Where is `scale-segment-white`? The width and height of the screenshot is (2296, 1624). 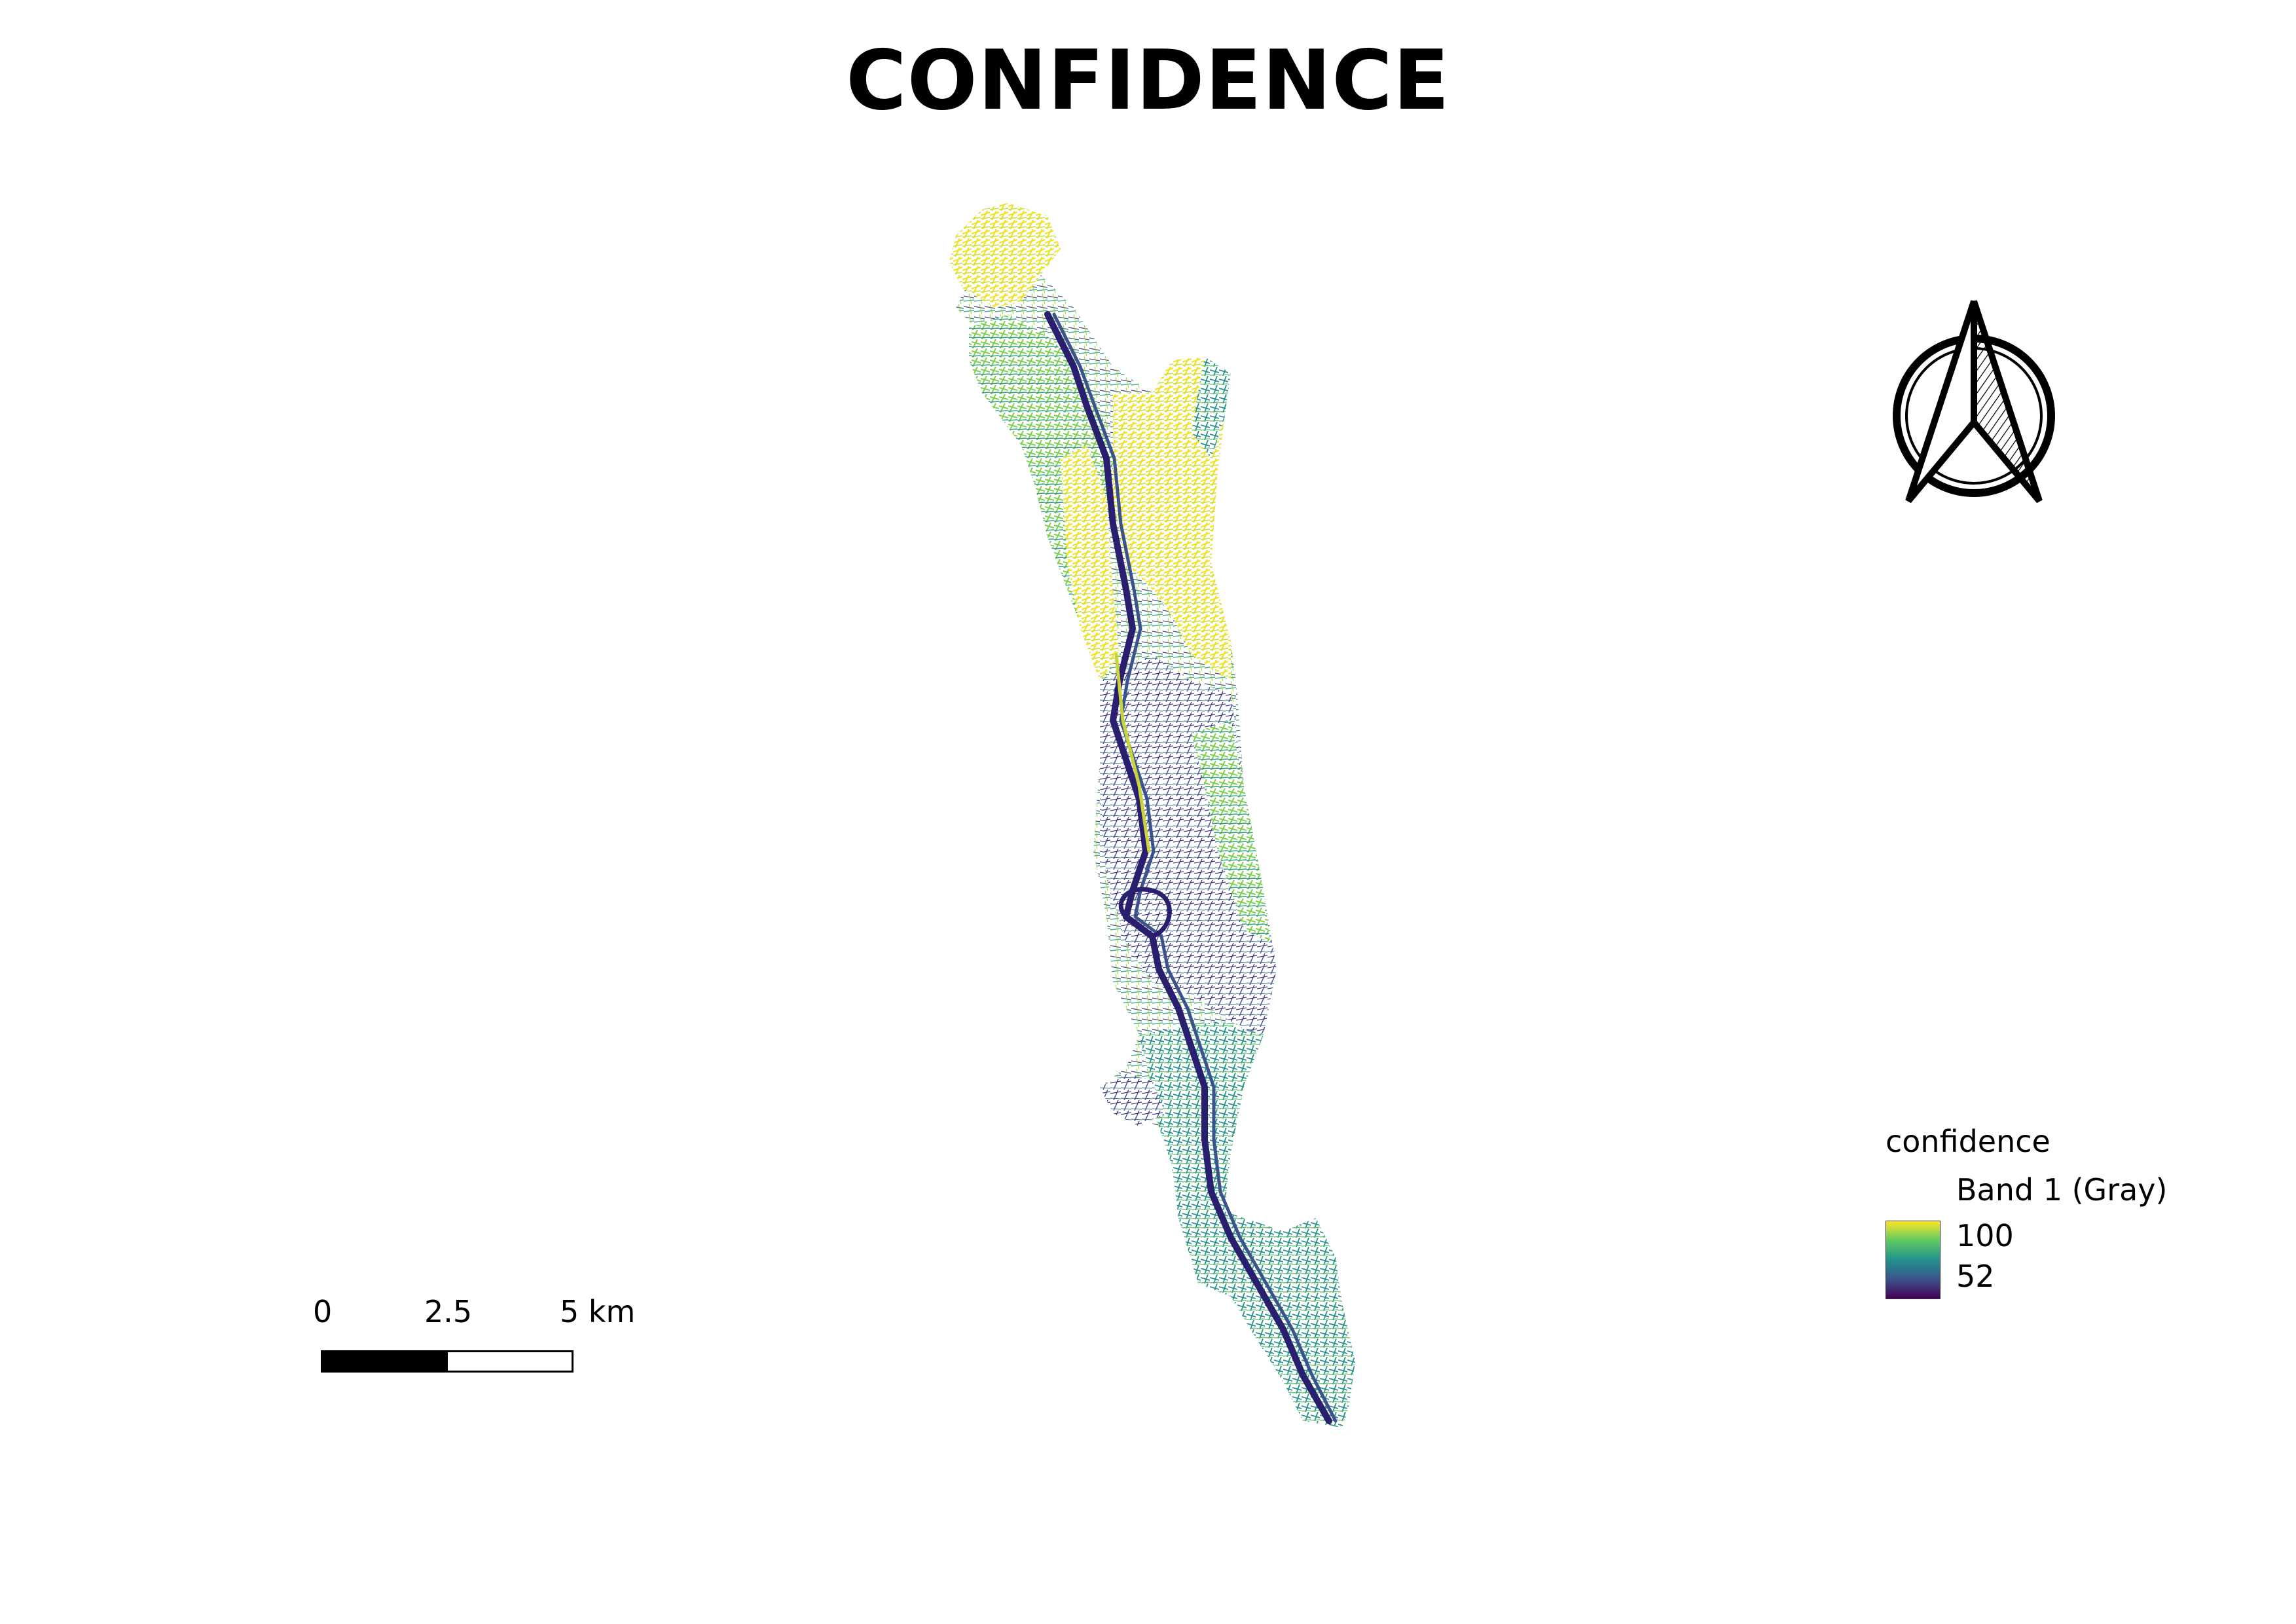
scale-segment-white is located at coordinates (510, 1361).